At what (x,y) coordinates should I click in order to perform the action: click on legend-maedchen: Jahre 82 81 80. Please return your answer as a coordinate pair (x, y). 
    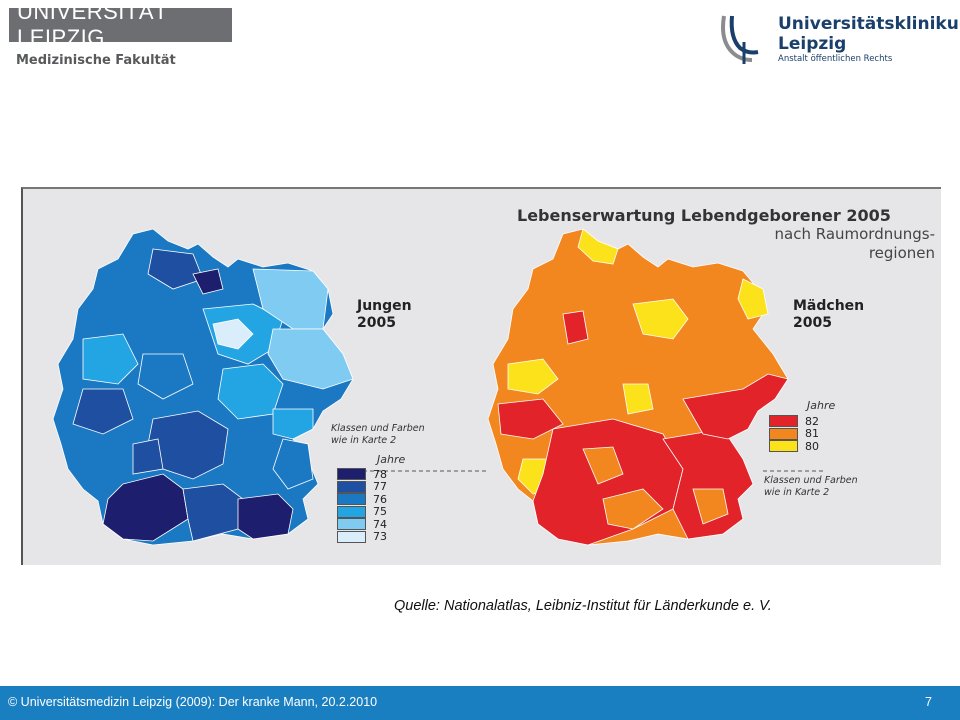
    Looking at the image, I should click on (802, 426).